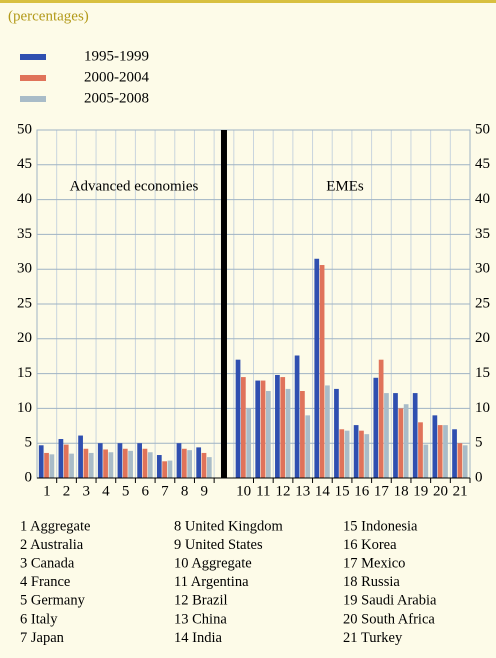 This screenshot has width=496, height=658. What do you see at coordinates (198, 638) in the screenshot?
I see `note: 14 India` at bounding box center [198, 638].